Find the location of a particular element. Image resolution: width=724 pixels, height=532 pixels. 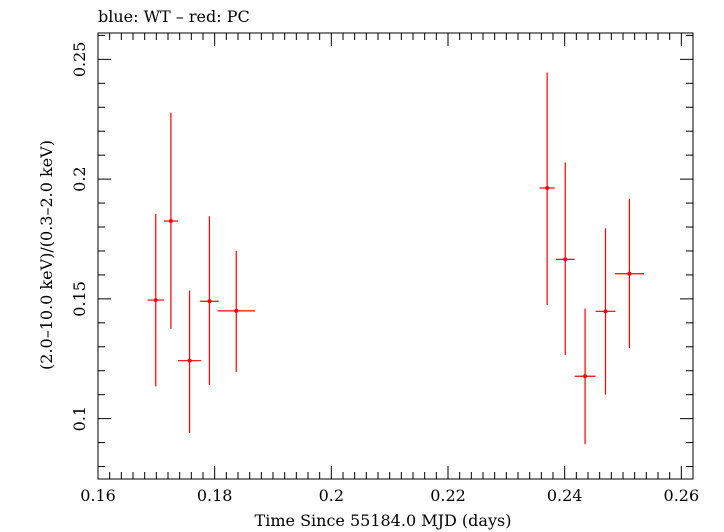

x-tick-label: 0.2 is located at coordinates (331, 495).